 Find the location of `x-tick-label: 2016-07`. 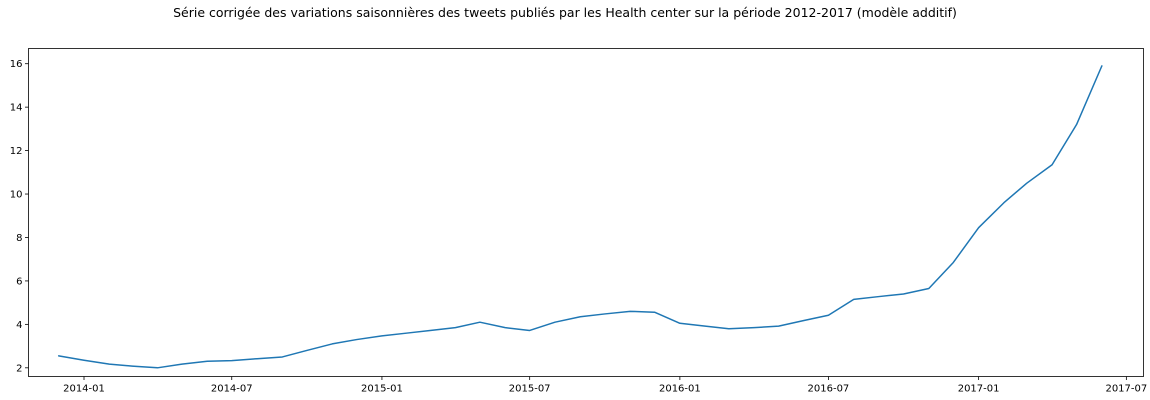

x-tick-label: 2016-07 is located at coordinates (829, 389).